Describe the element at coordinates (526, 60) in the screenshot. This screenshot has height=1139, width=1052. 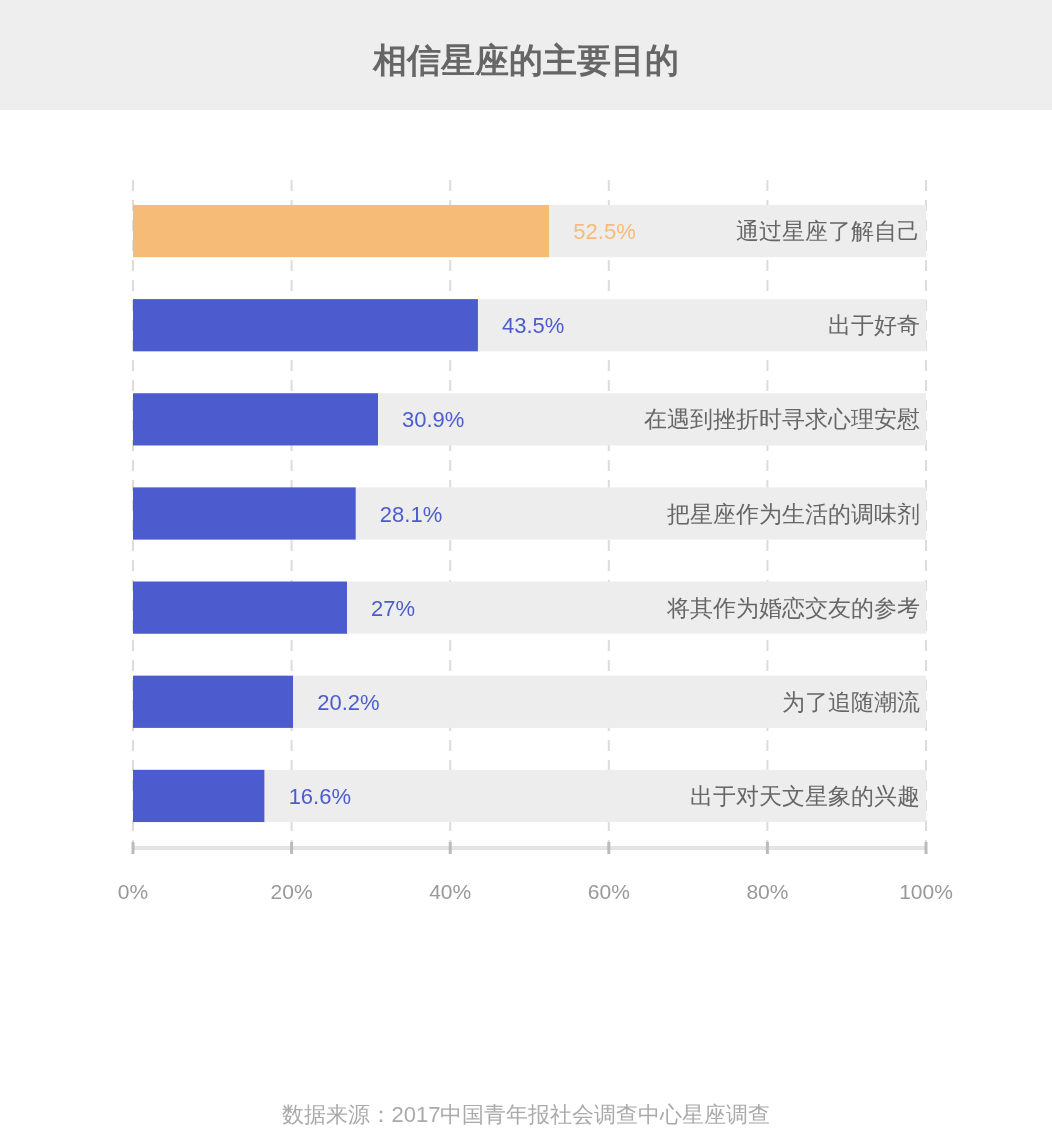
I see `title: 相信星座的主要目的` at that location.